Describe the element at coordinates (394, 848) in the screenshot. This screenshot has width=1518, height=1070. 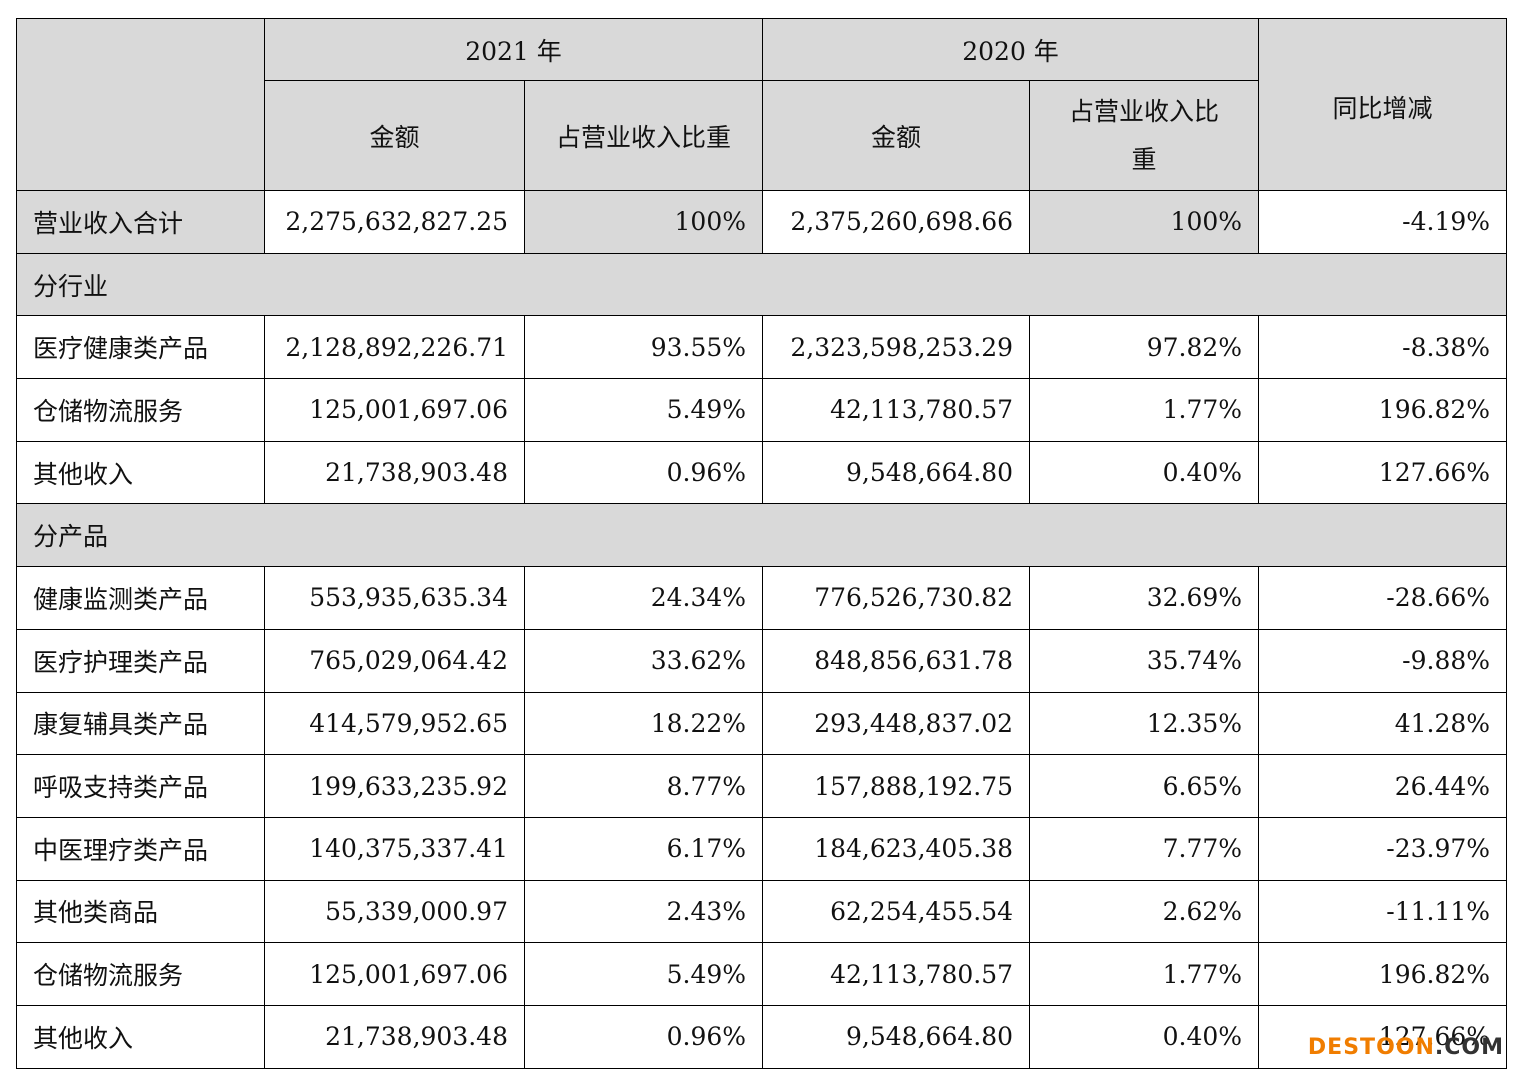
I see `value-cell: 140,375,337.41` at that location.